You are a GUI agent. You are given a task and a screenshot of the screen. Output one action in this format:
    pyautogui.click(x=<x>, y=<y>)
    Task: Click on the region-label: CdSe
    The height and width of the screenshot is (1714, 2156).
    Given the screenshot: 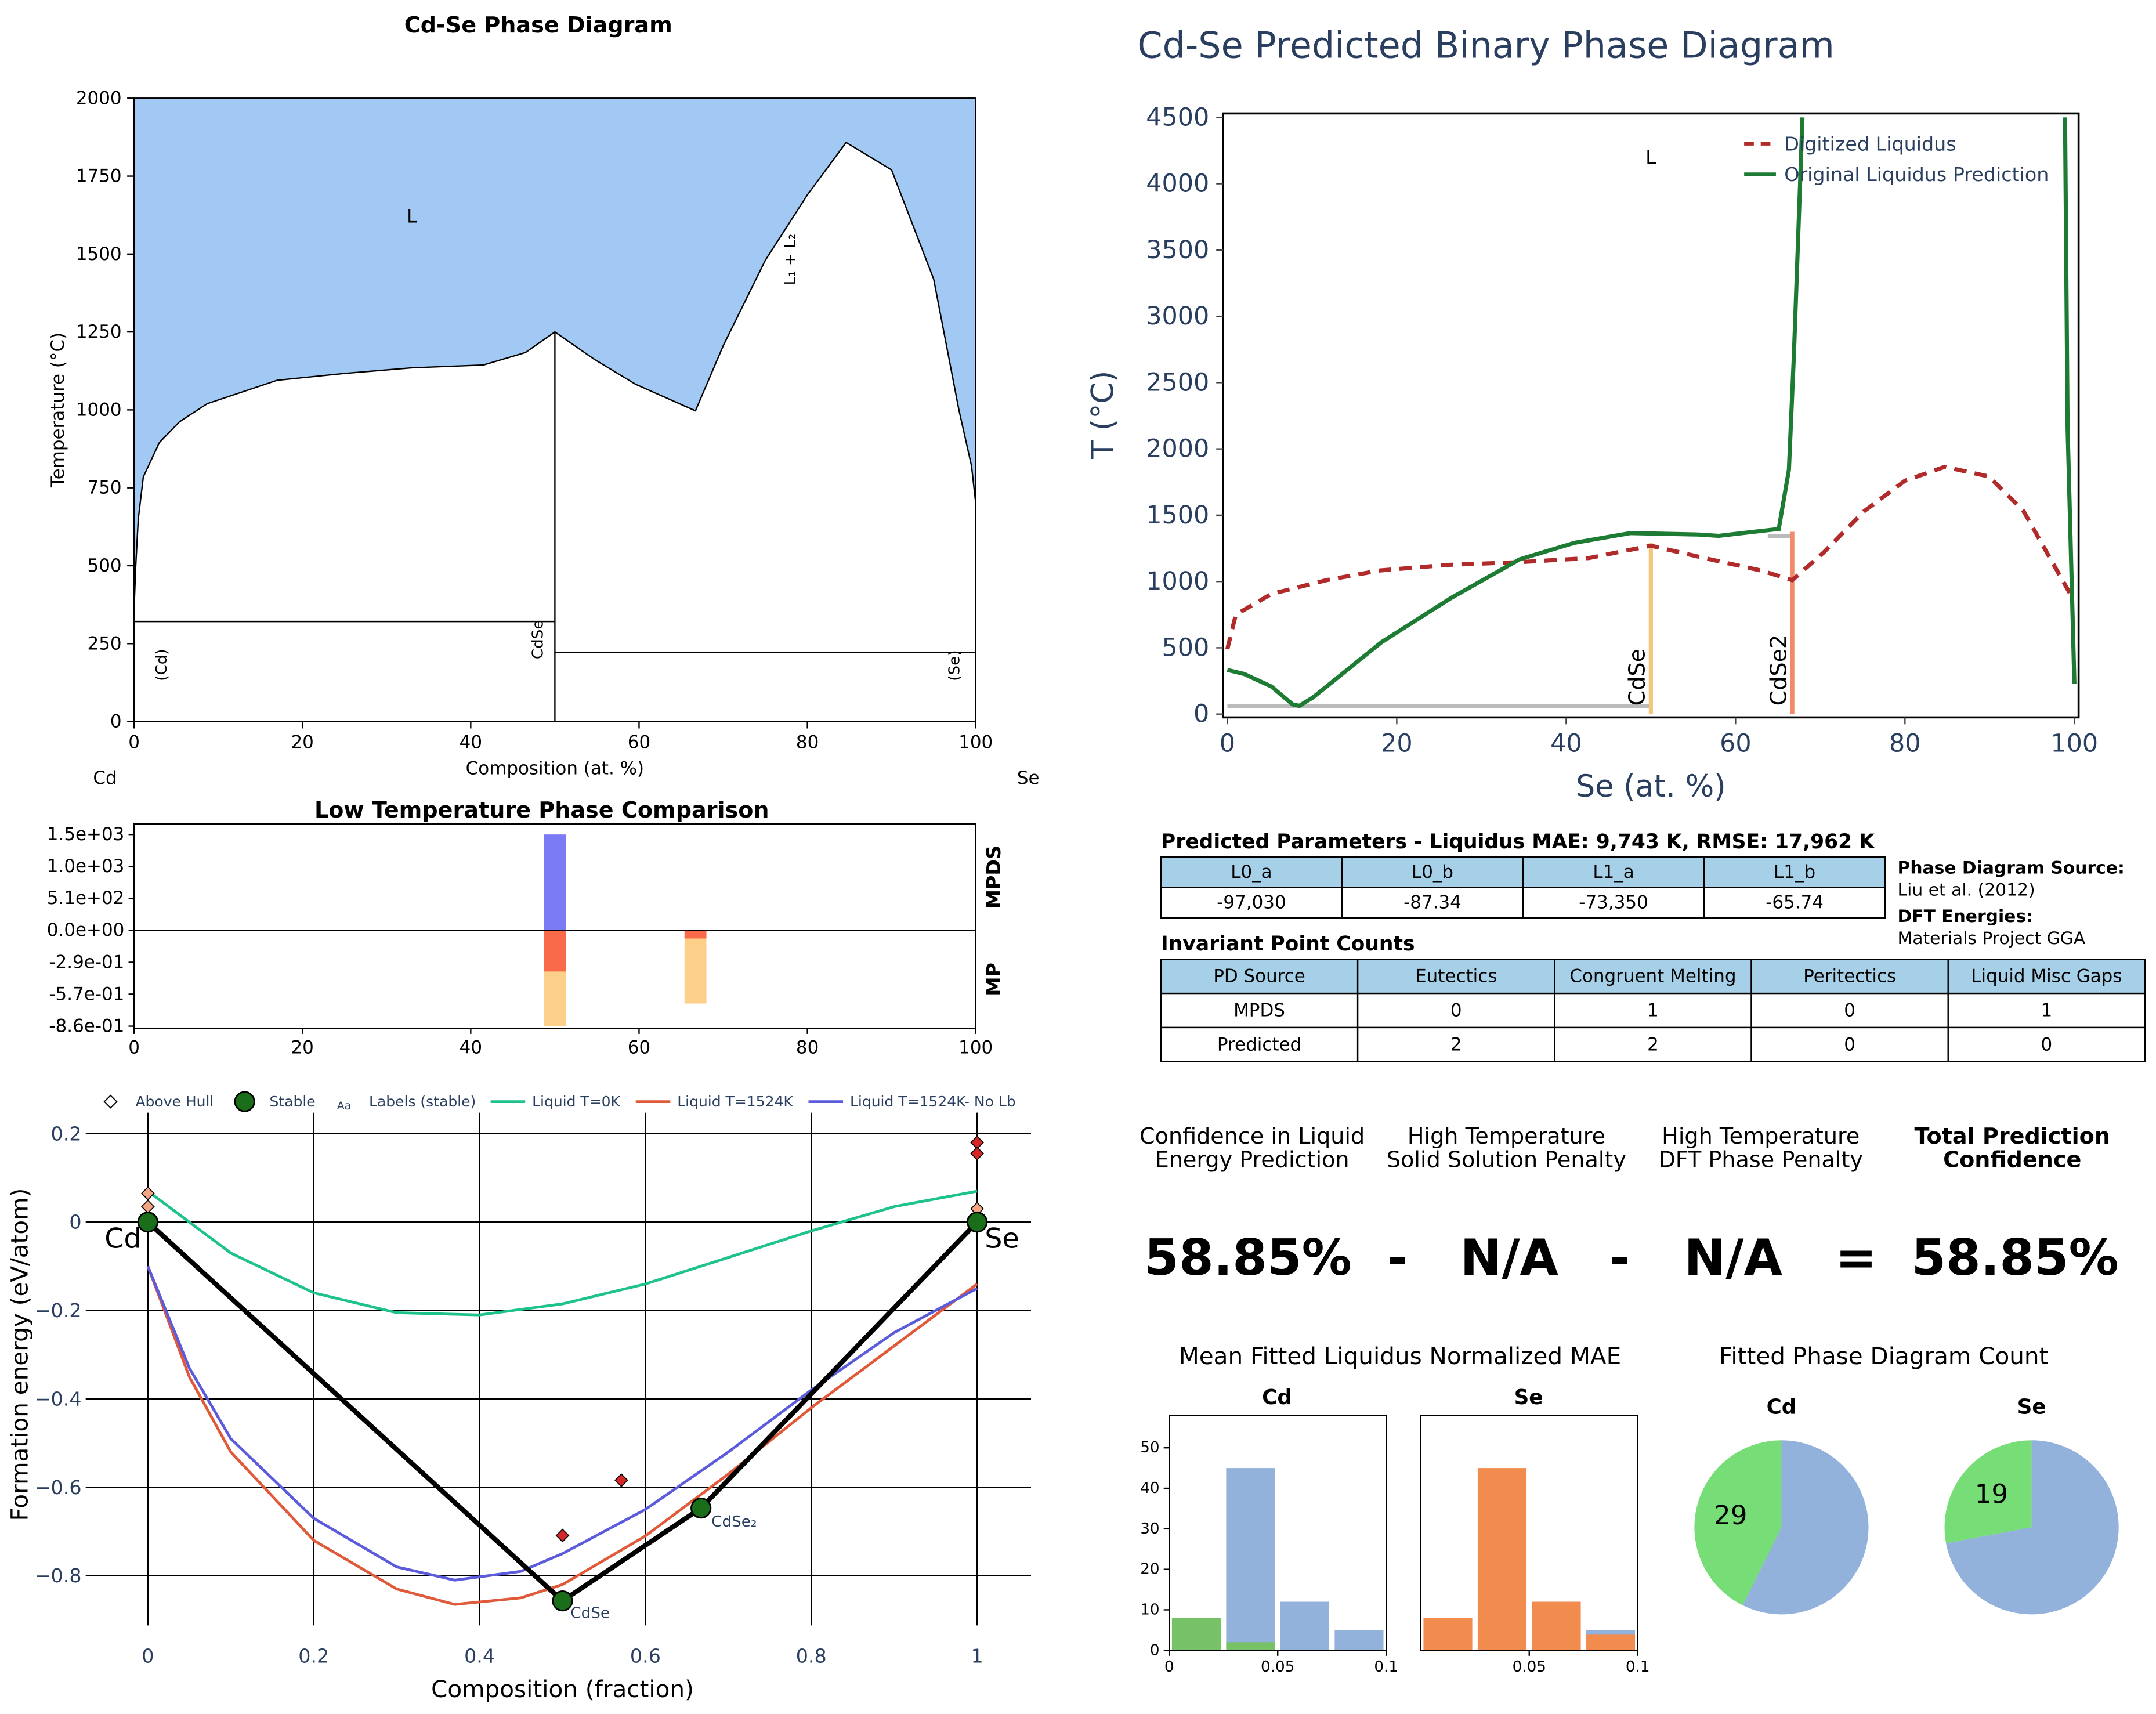 What is the action you would take?
    pyautogui.click(x=538, y=639)
    